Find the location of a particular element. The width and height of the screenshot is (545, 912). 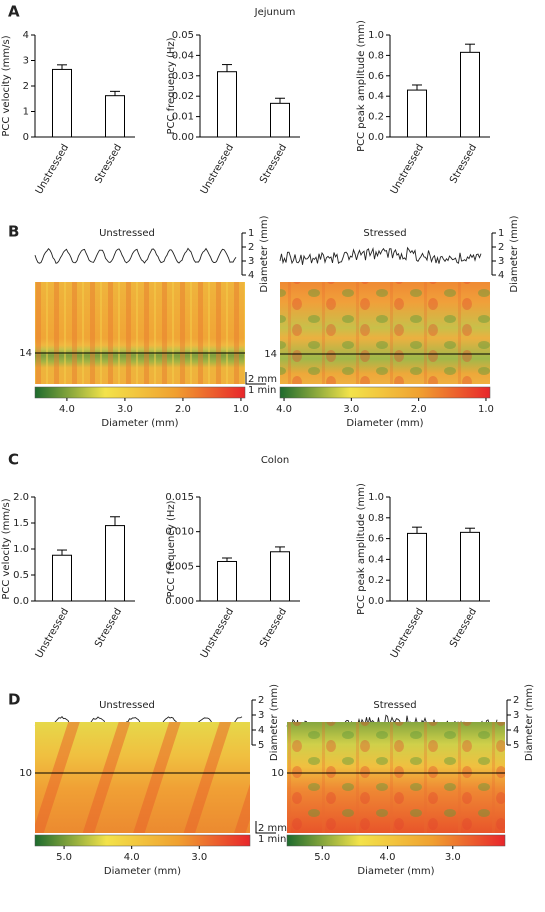

y-tick-label: 0 is located at coordinates (26, 137).